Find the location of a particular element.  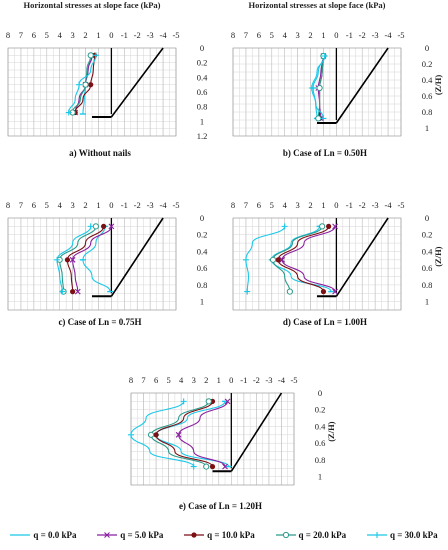

legend-swatch is located at coordinates (285, 535).